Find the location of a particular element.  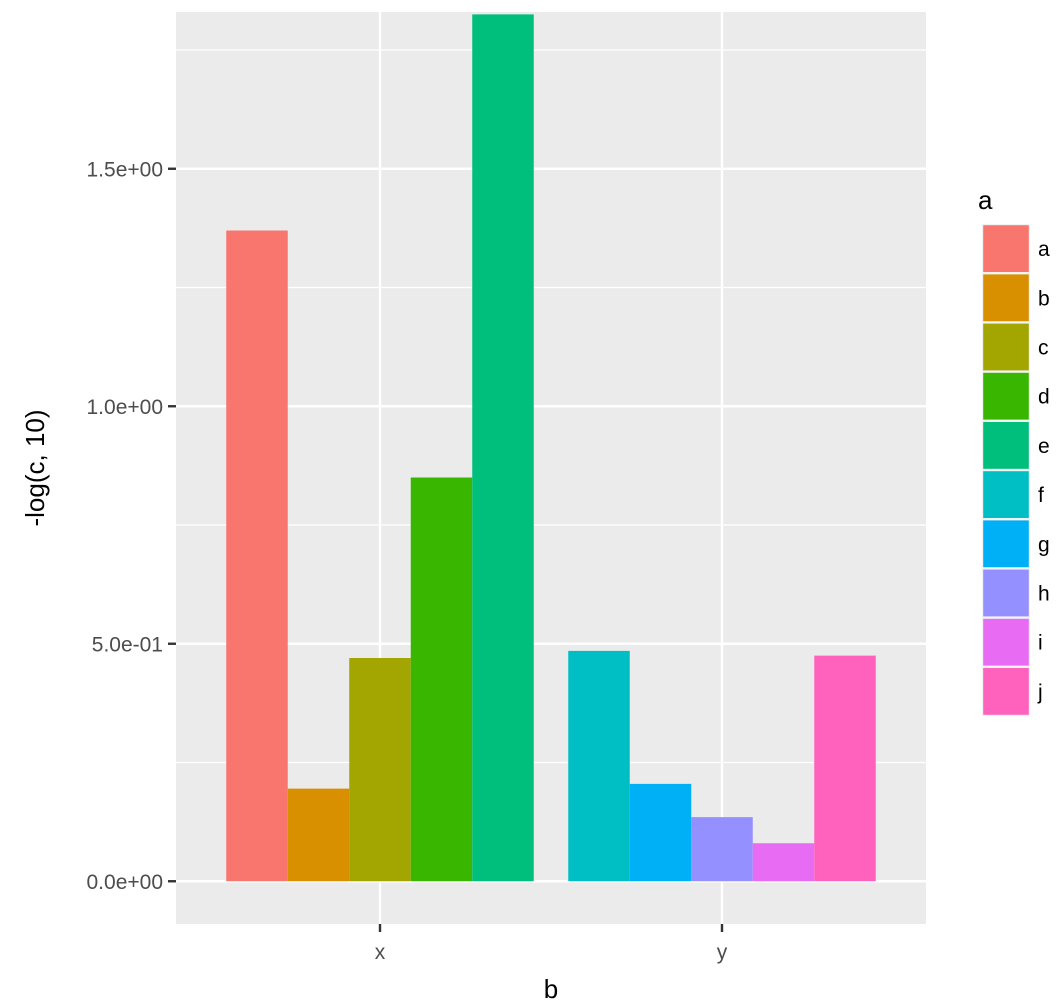

y-axis-title: -log(c, 10) is located at coordinates (35, 467).